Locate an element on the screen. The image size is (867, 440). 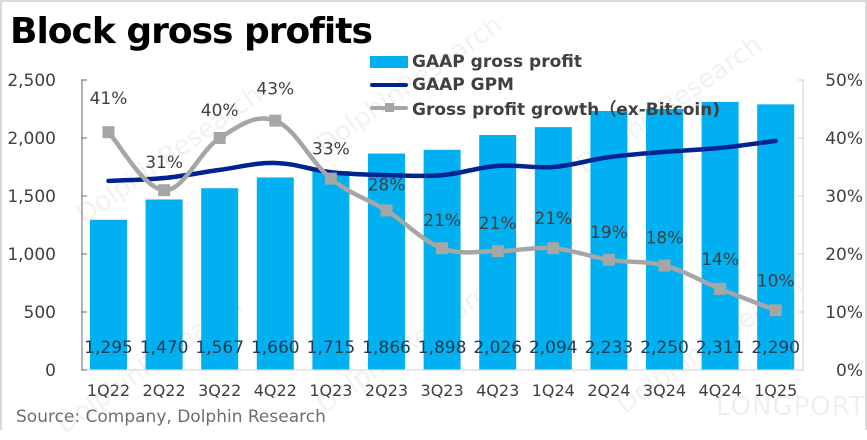
legend-item-gpm: GAAP GPM is located at coordinates (545, 84).